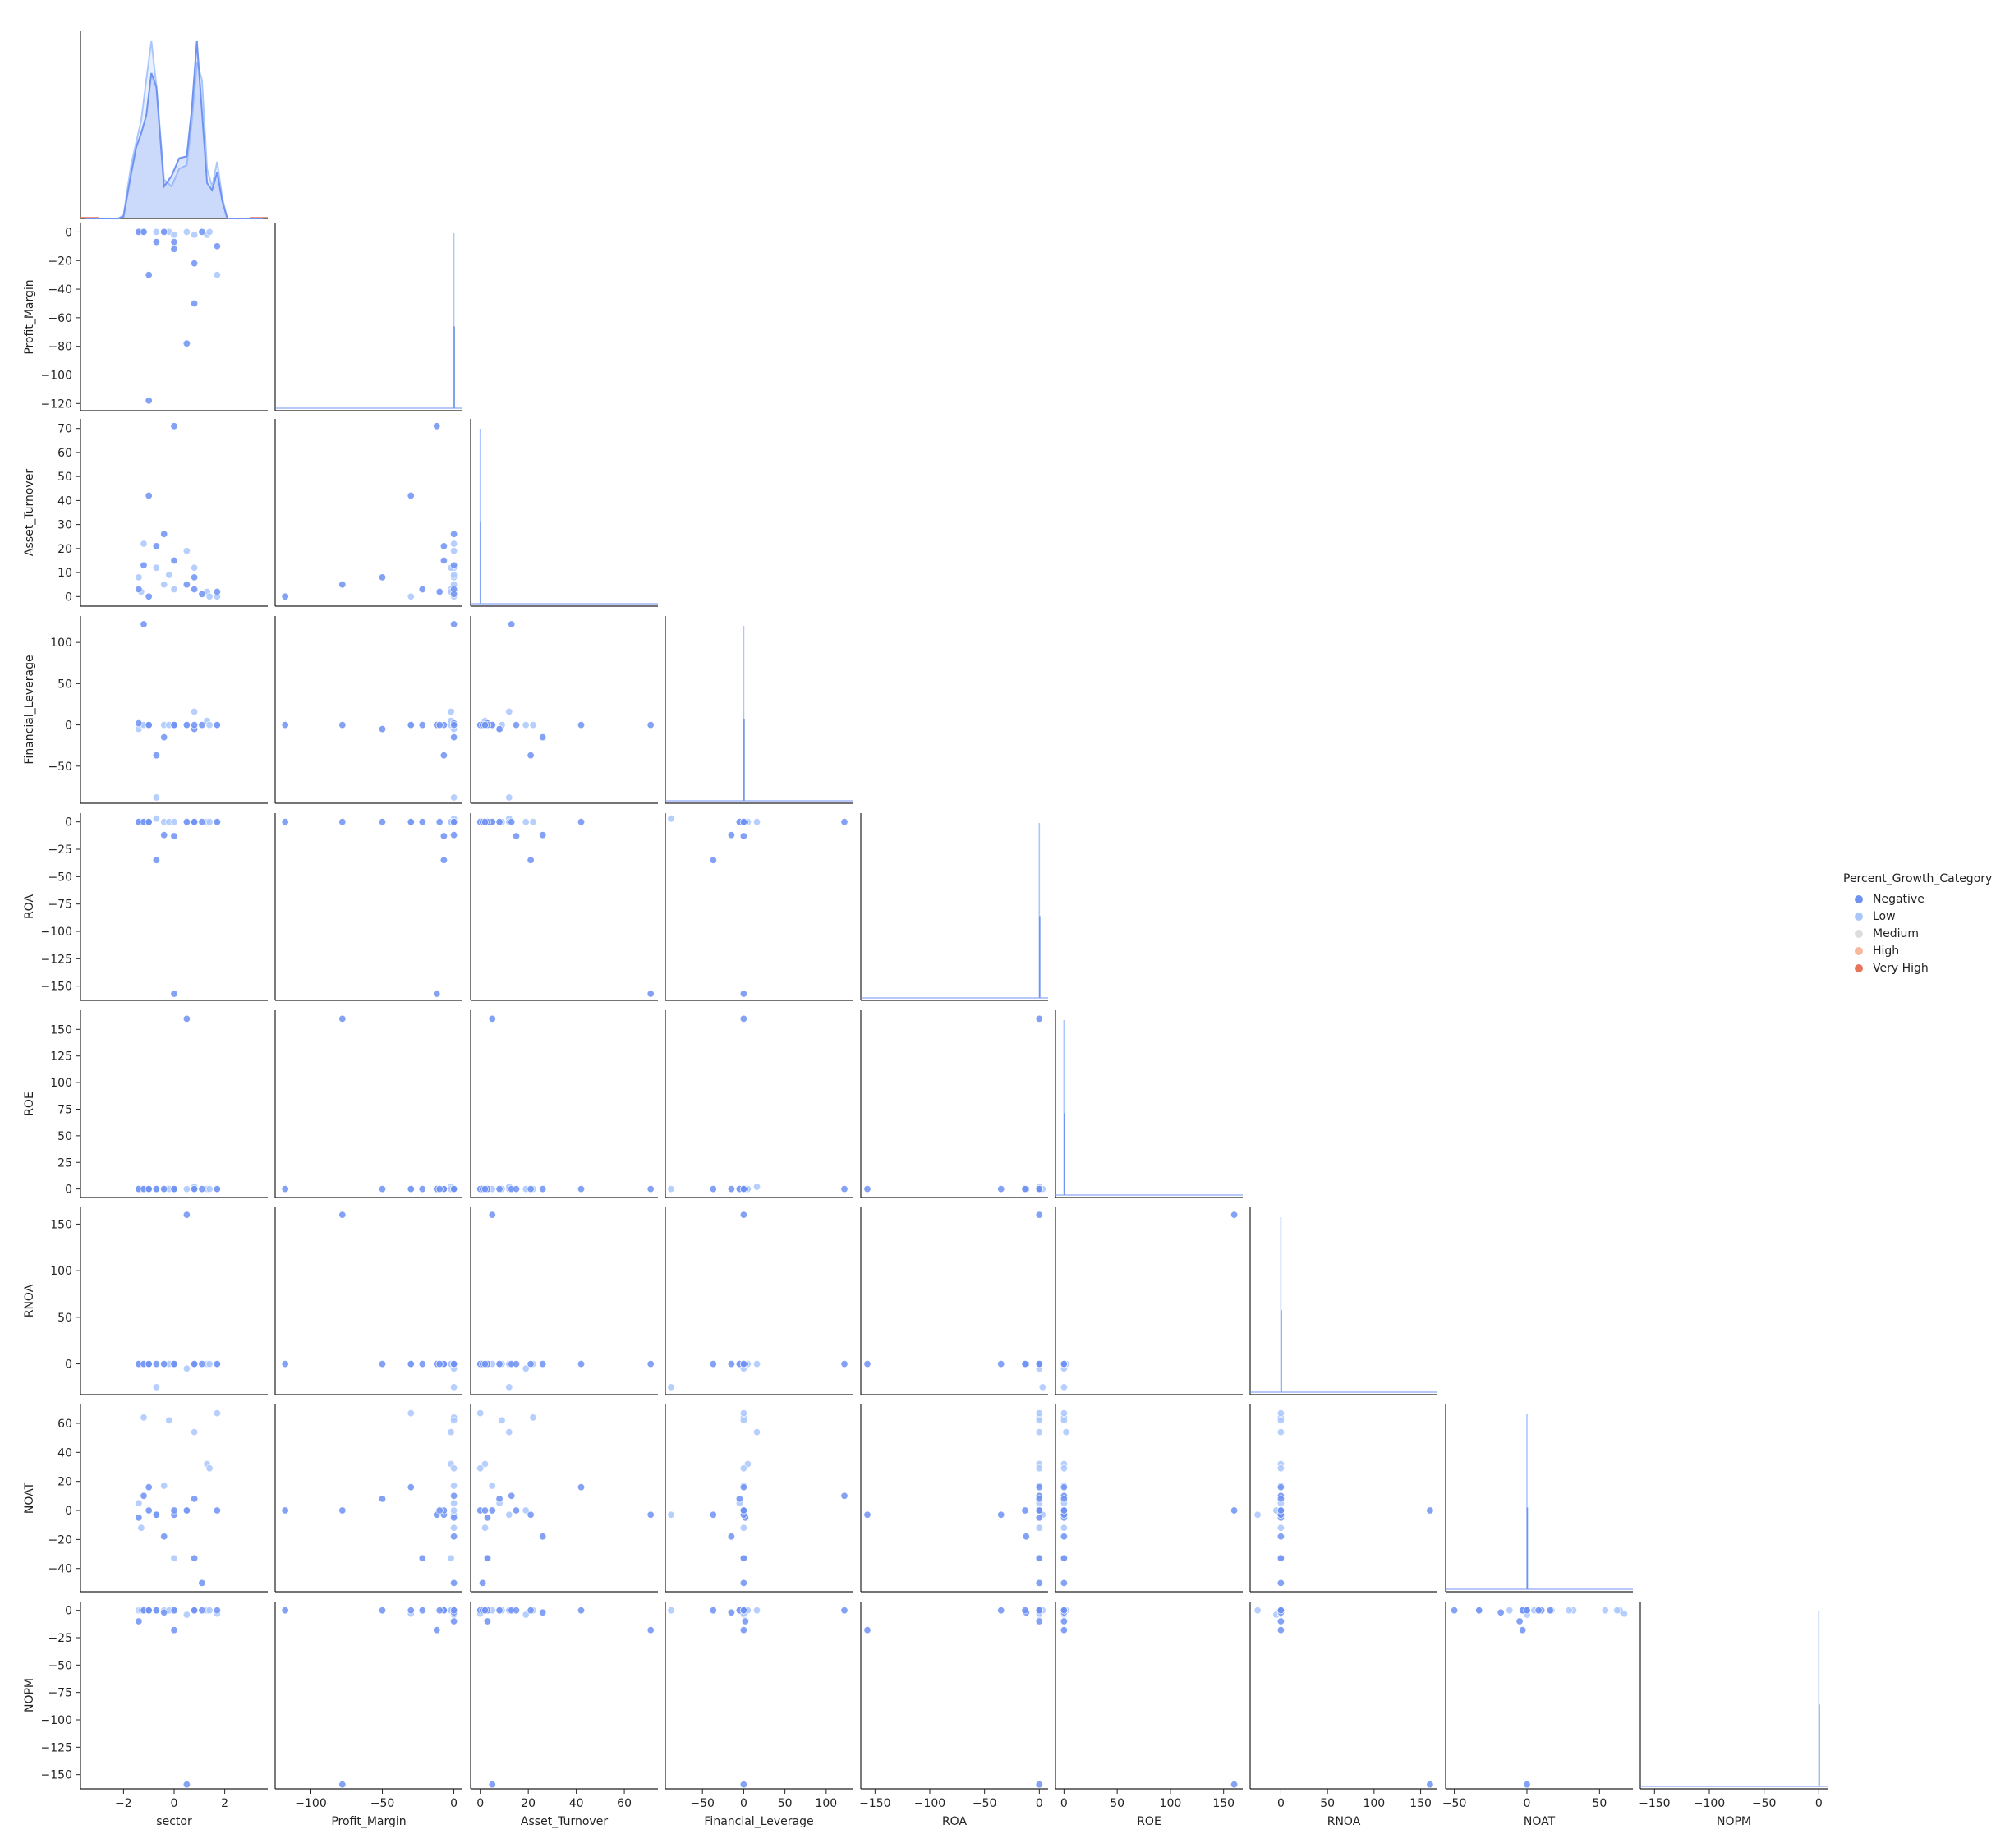 The width and height of the screenshot is (2005, 1848). I want to click on y-tick-label: −150, so click(56, 987).